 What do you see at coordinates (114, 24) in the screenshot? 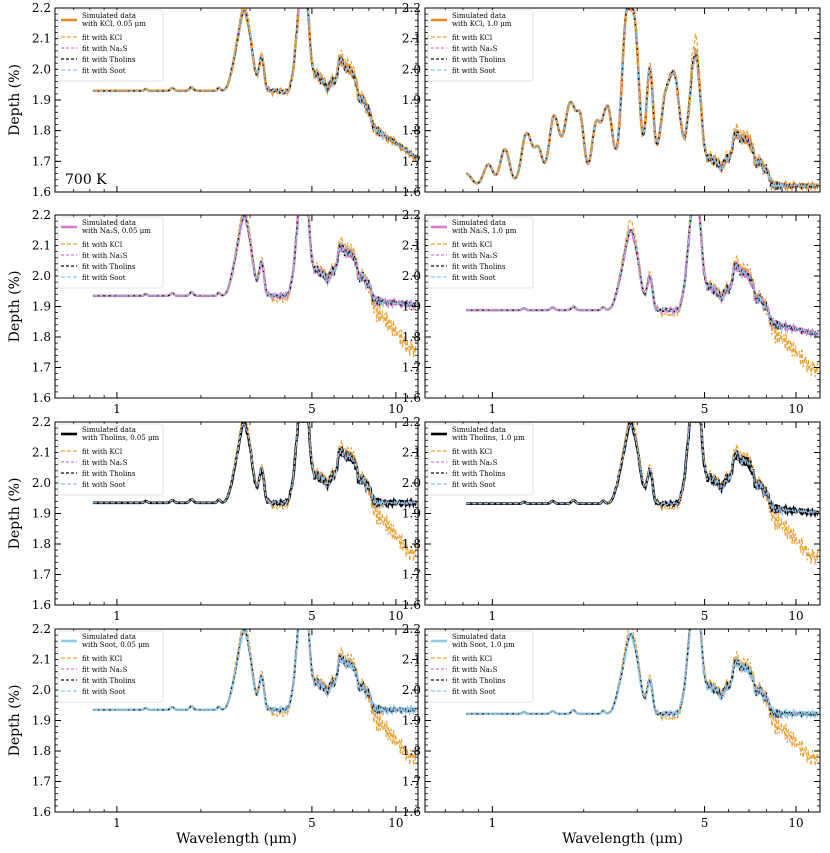
I see `legend-label-simulated-sub: with KCl, 0.05 μm` at bounding box center [114, 24].